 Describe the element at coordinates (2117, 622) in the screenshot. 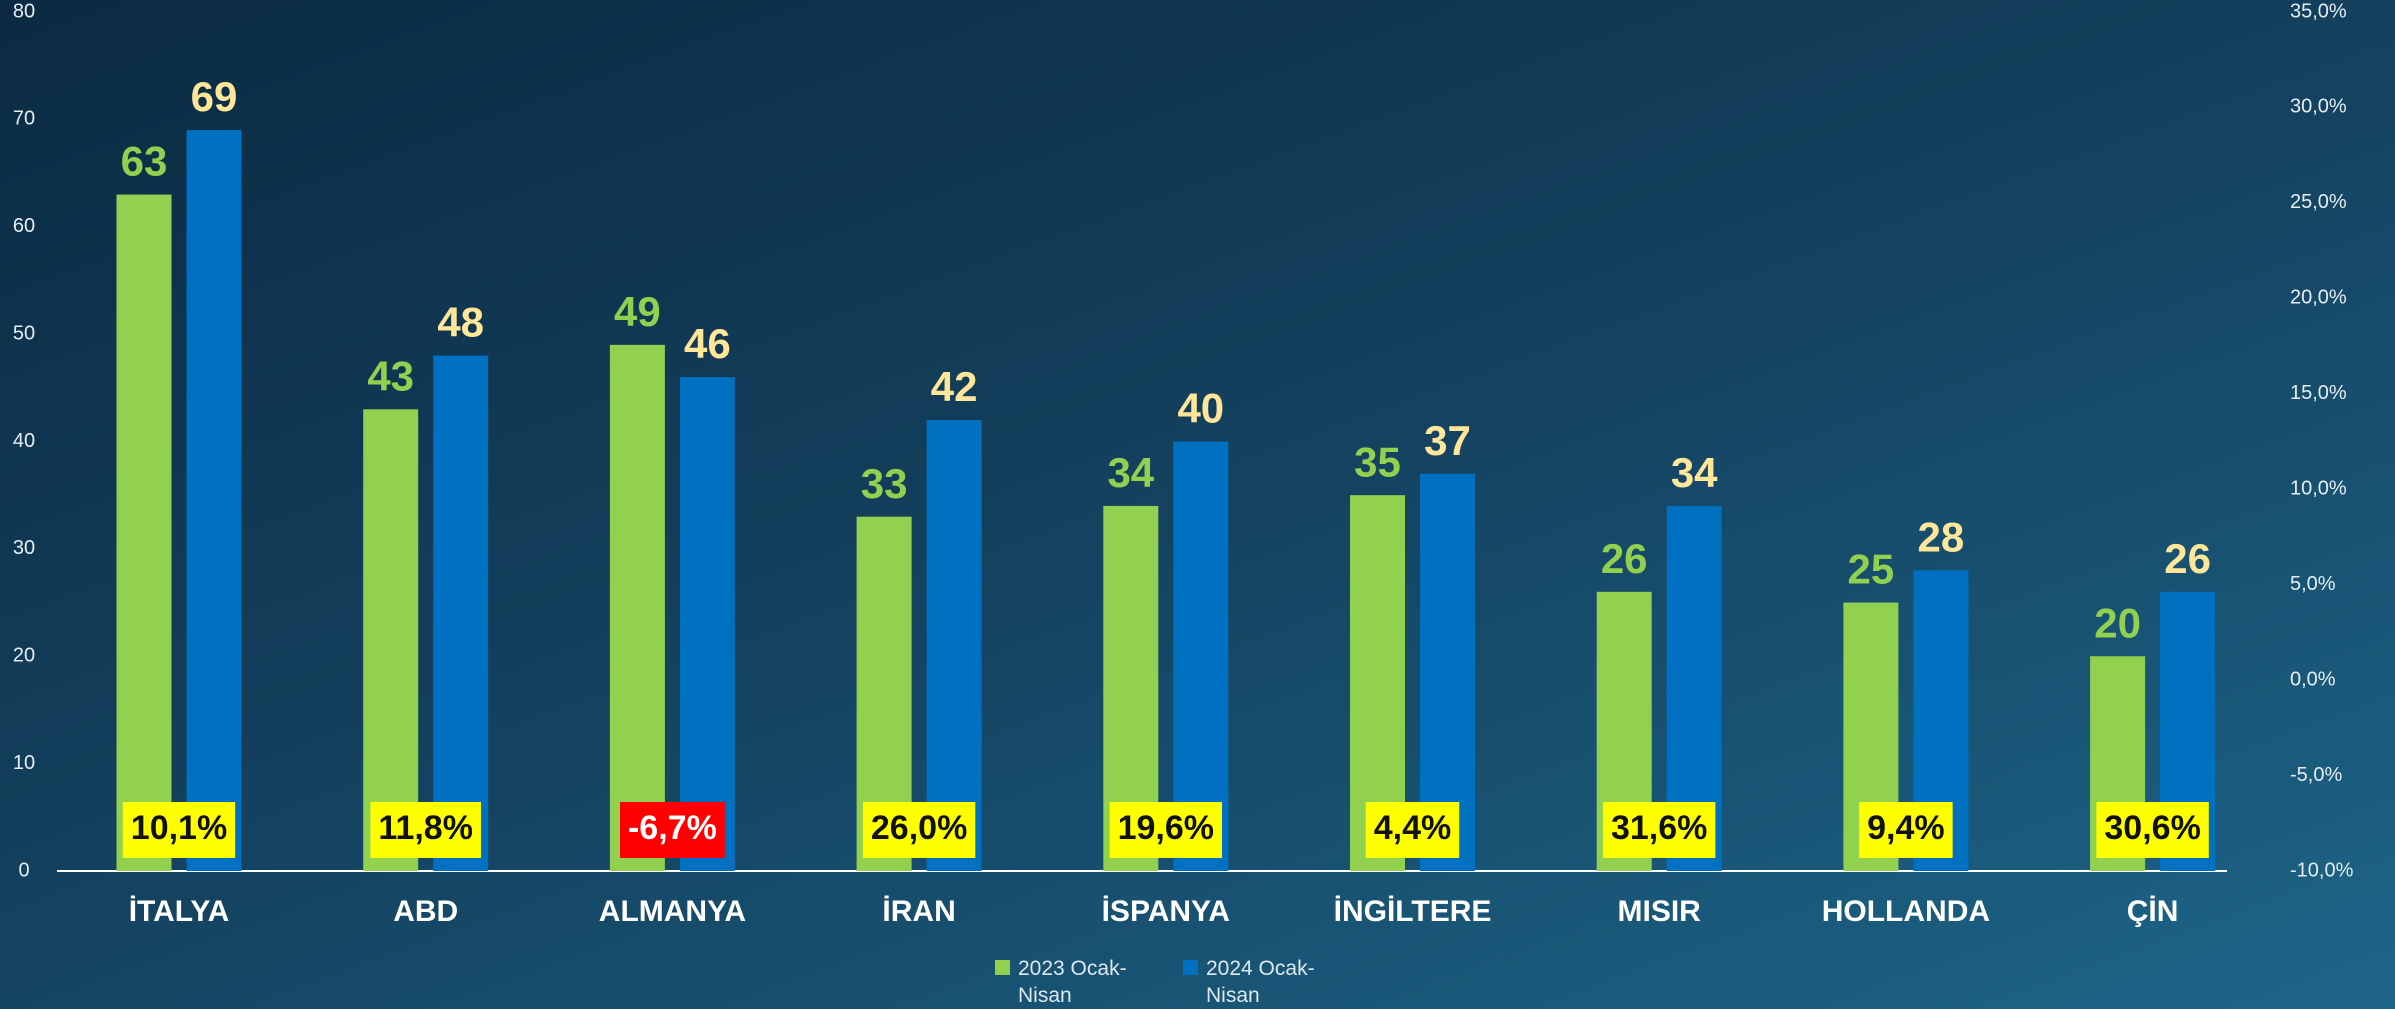

I see `data-label: 20` at that location.